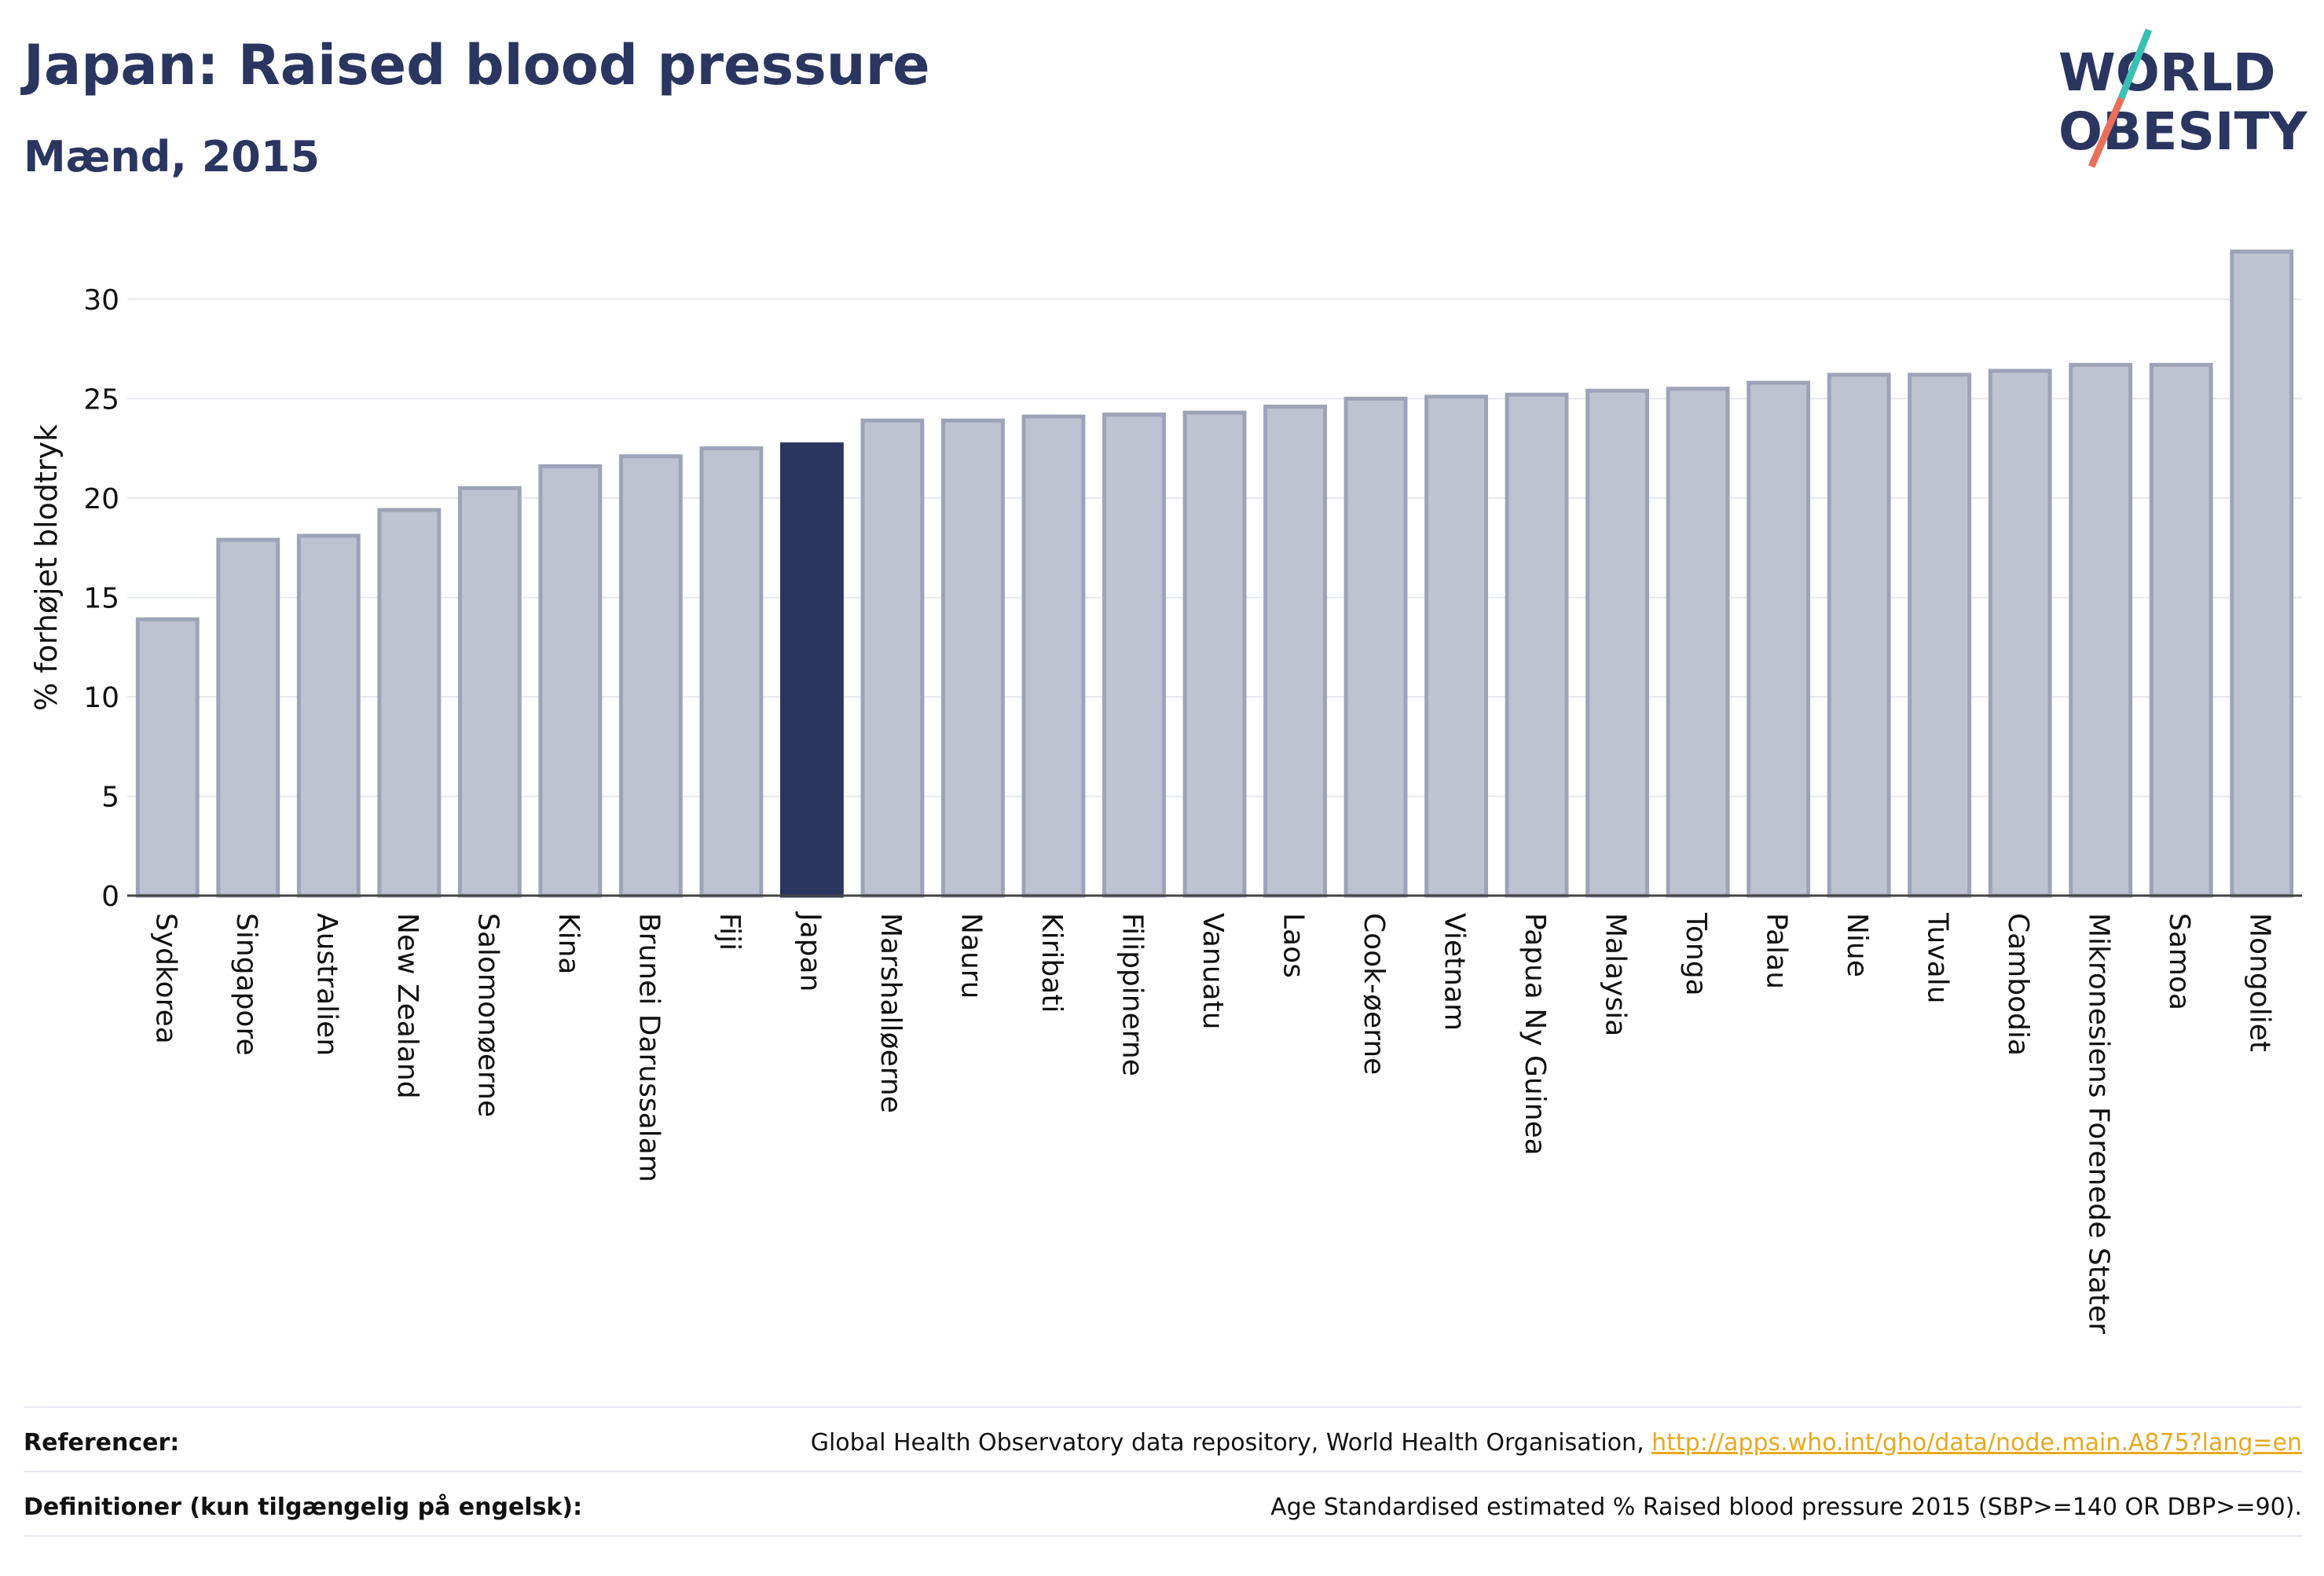  Describe the element at coordinates (1163, 1471) in the screenshot. I see `footer-divider-mid` at that location.